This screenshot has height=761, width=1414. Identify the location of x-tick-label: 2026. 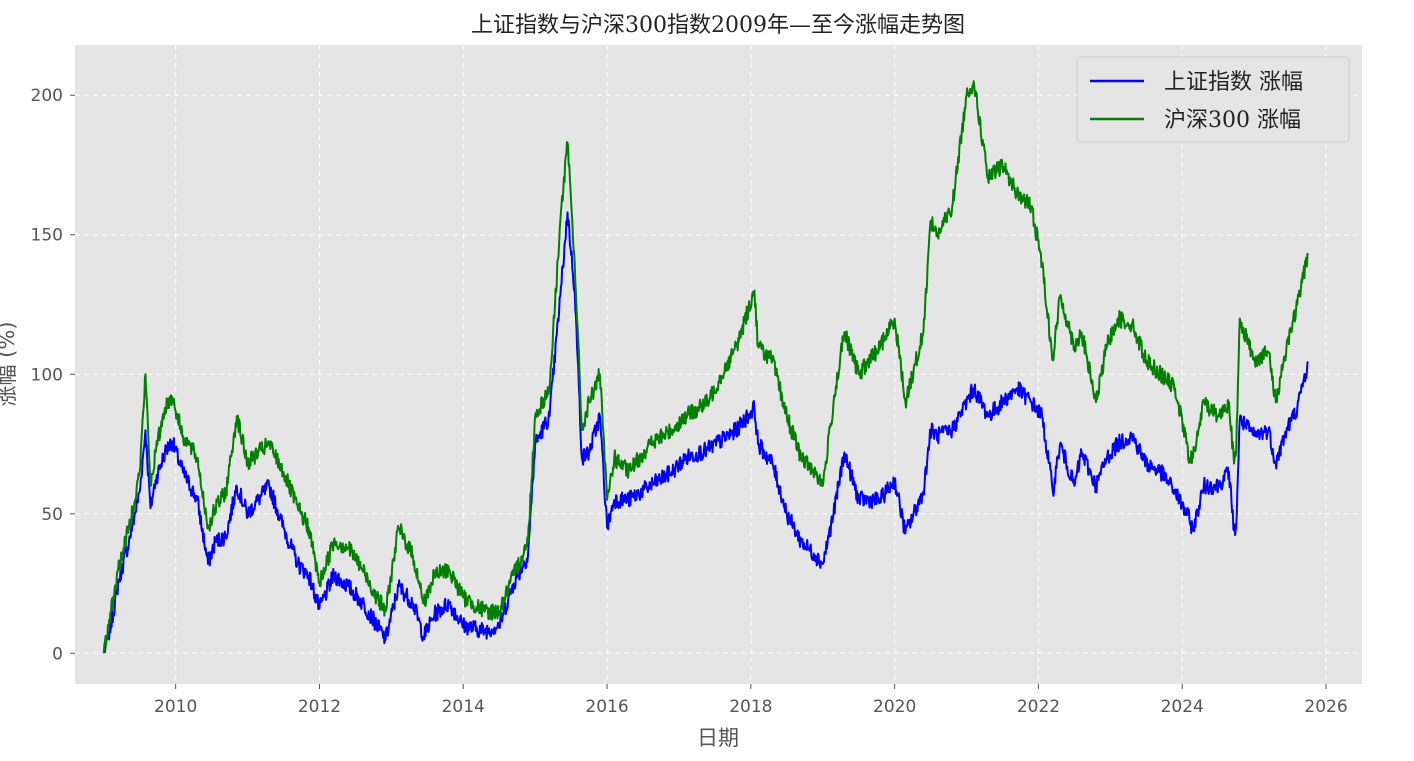
(1325, 707).